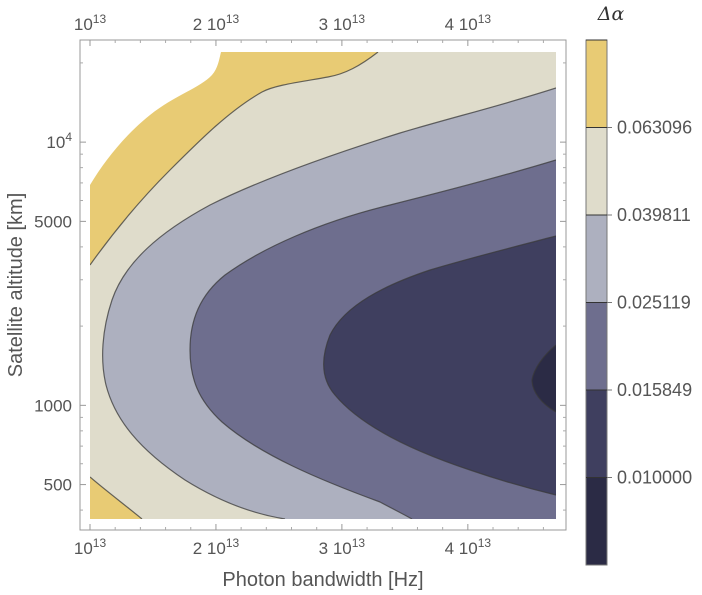 The image size is (702, 595). Describe the element at coordinates (322, 580) in the screenshot. I see `x-axis-label: Photon bandwidth [Hz]` at that location.